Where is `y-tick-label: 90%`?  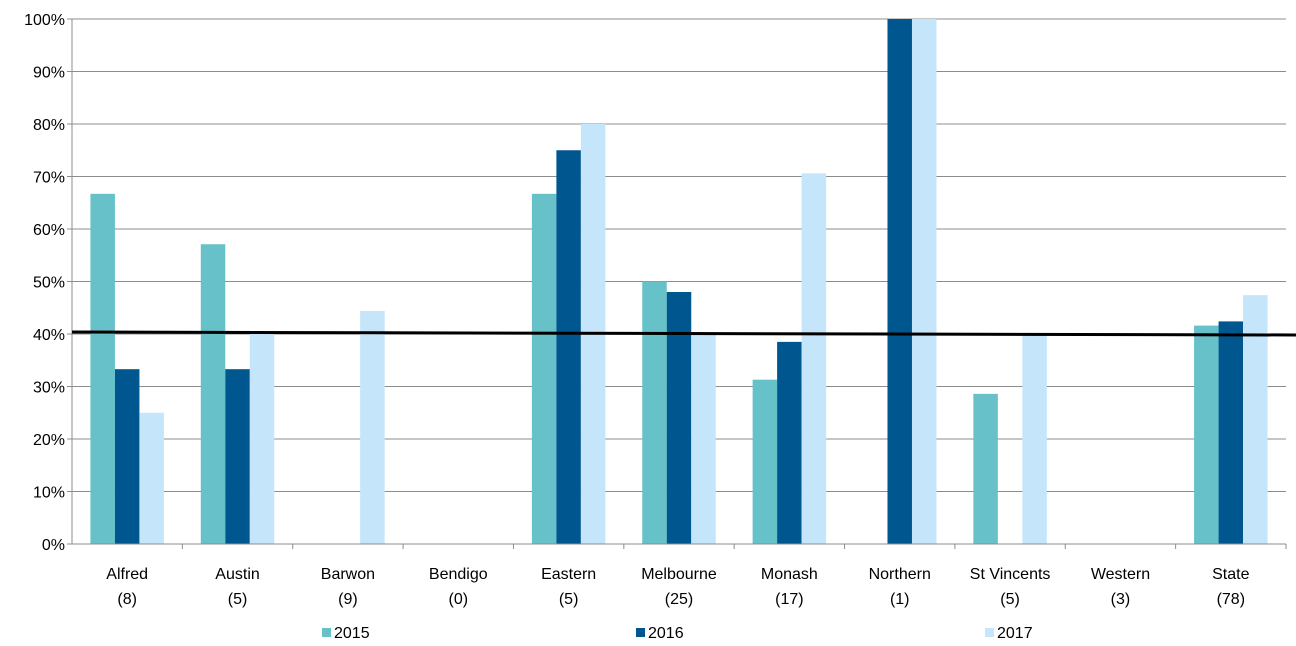 y-tick-label: 90% is located at coordinates (49, 73).